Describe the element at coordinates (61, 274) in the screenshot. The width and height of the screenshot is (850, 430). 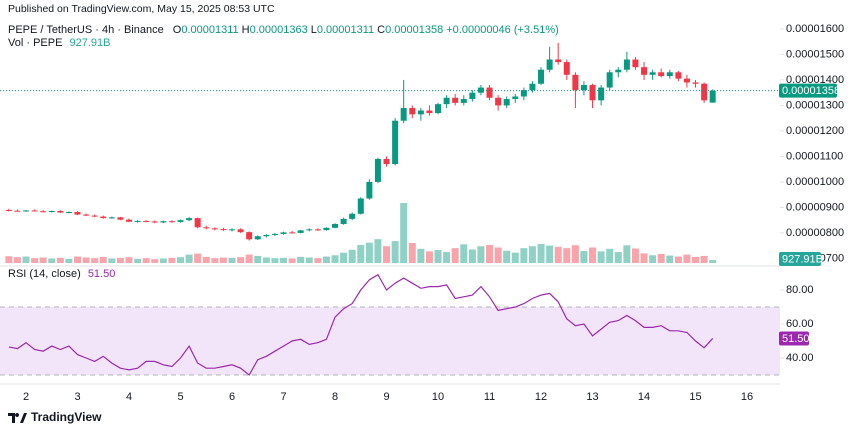
I see `rsi-legend: RSI (14, close) 51.50` at that location.